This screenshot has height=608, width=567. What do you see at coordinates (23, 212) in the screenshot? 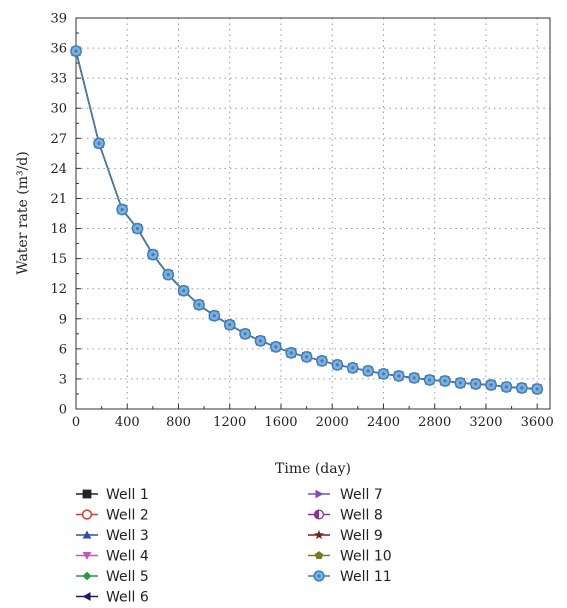
I see `y-axis-title: Water rate (m³/d)` at bounding box center [23, 212].